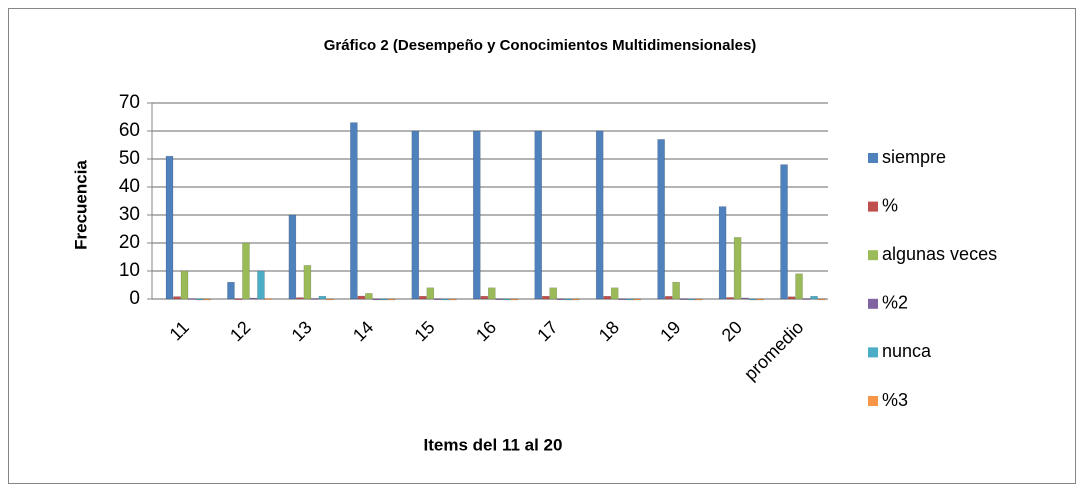  Describe the element at coordinates (914, 157) in the screenshot. I see `legend-label: siempre` at that location.